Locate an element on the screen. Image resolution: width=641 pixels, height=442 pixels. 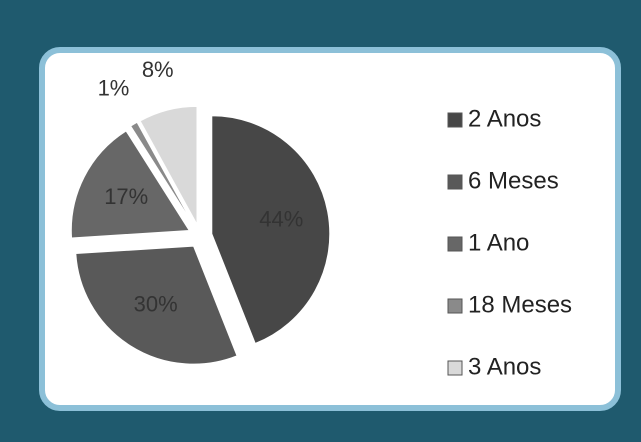
legend-label: 18 Meses is located at coordinates (520, 304).